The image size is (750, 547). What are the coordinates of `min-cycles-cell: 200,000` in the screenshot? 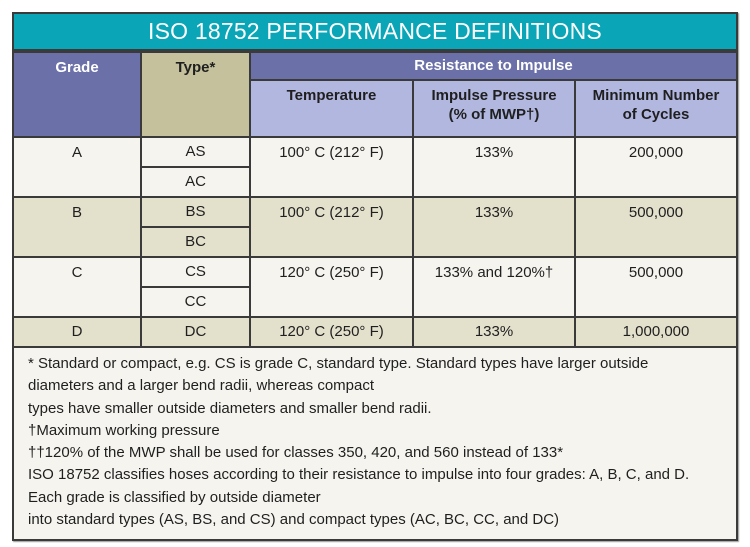 It's located at (655, 167).